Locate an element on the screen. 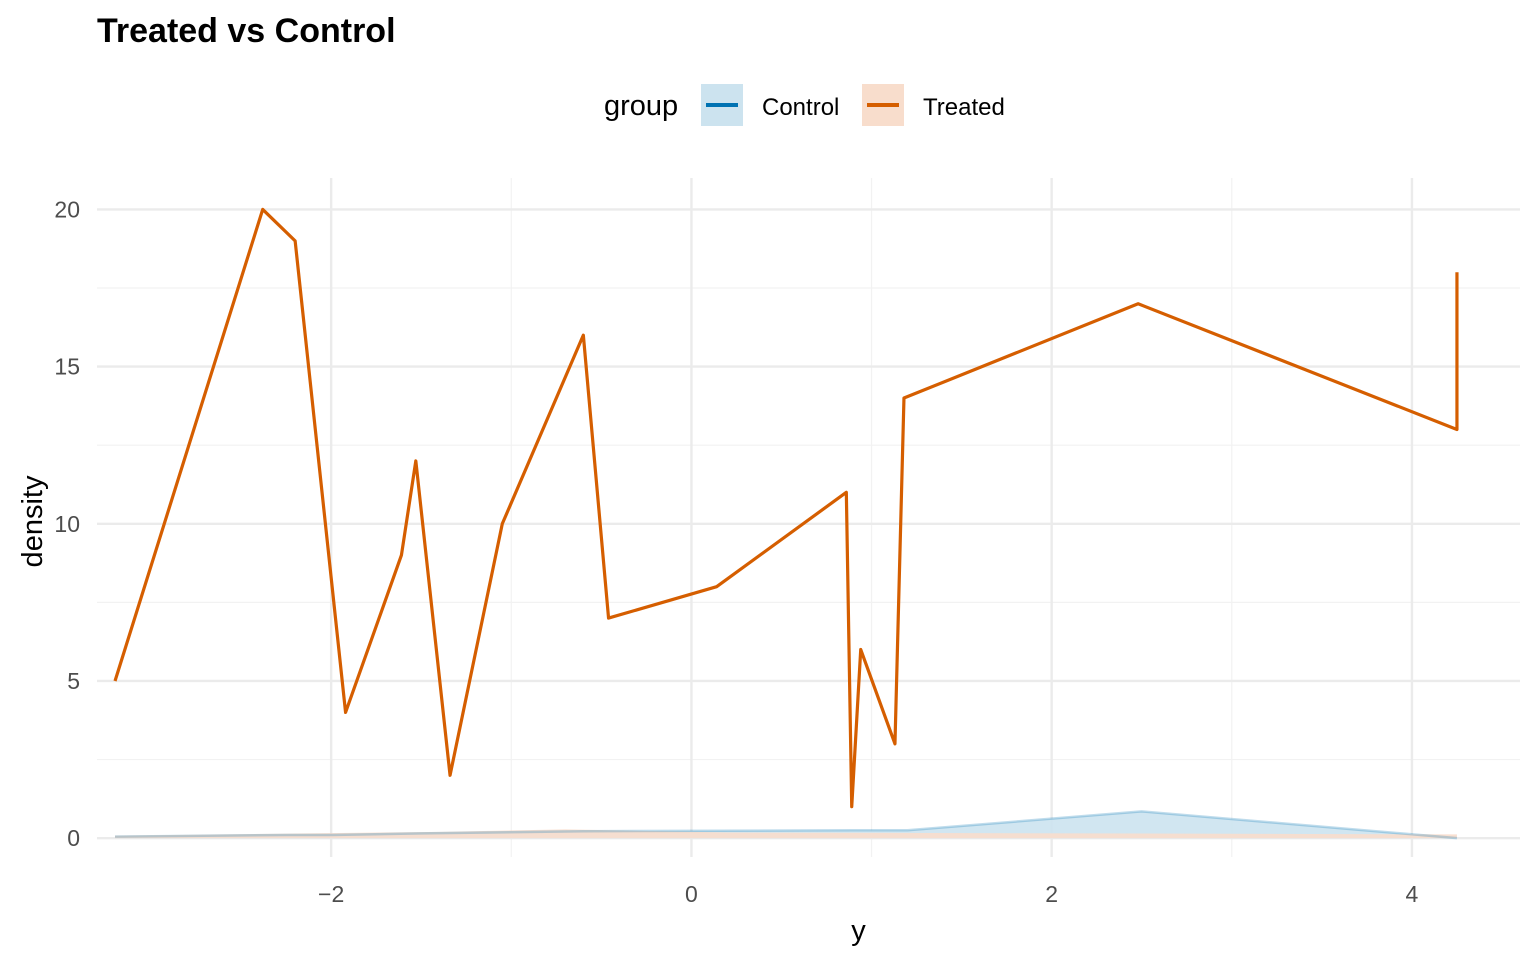  control-area is located at coordinates (786, 825).